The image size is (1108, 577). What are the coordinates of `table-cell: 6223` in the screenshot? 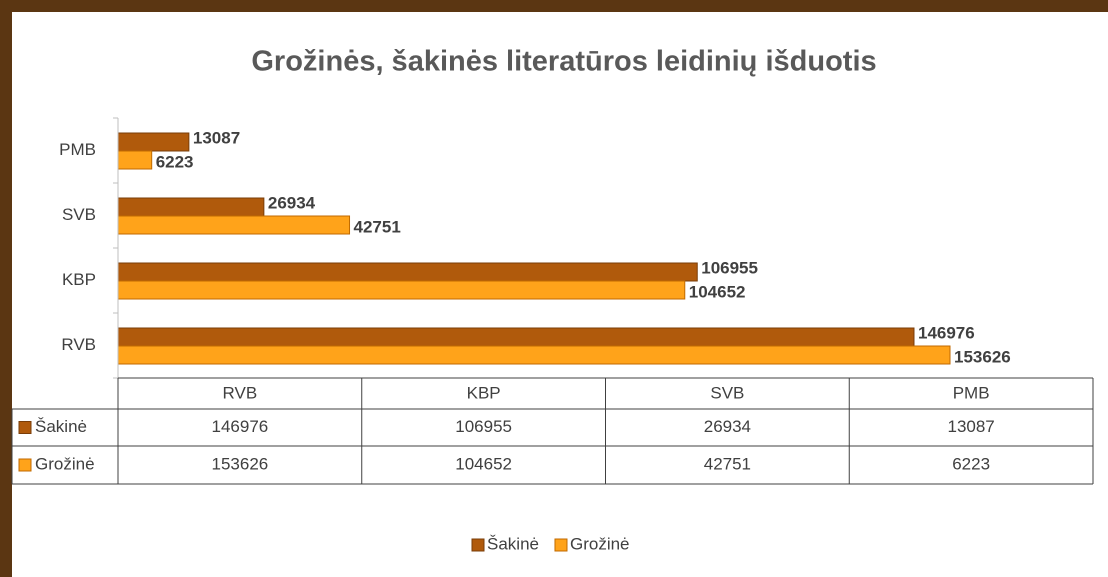 It's located at (971, 463).